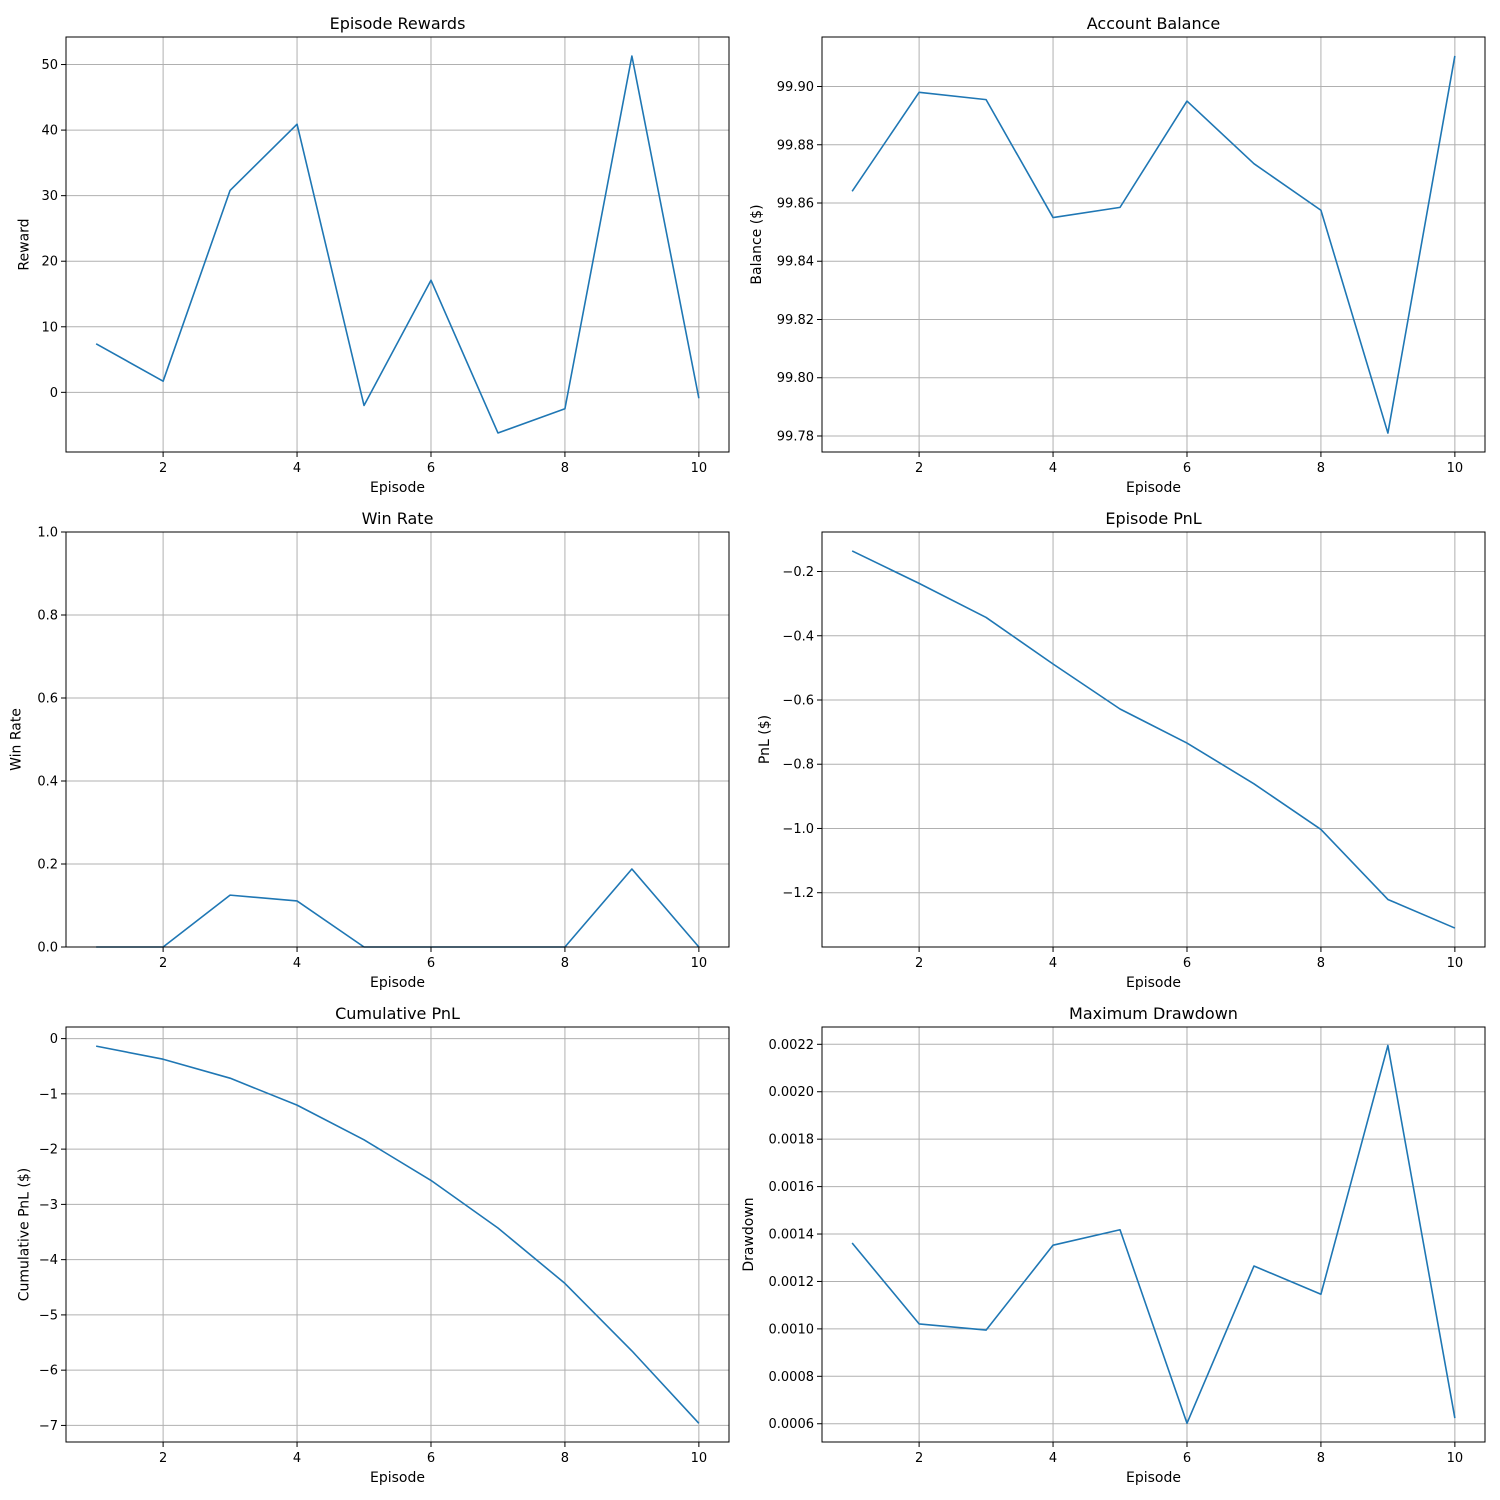 The image size is (1500, 1500). What do you see at coordinates (1153, 1013) in the screenshot?
I see `chart-title: Maximum Drawdown` at bounding box center [1153, 1013].